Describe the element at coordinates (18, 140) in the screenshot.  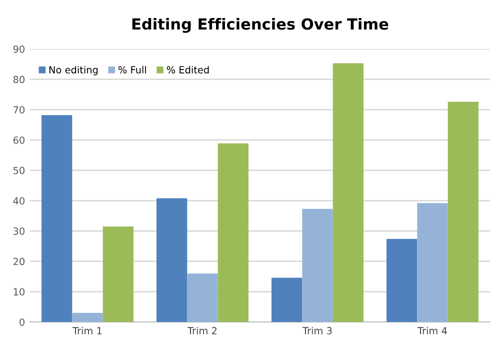
I see `y-tick-label: 60` at that location.